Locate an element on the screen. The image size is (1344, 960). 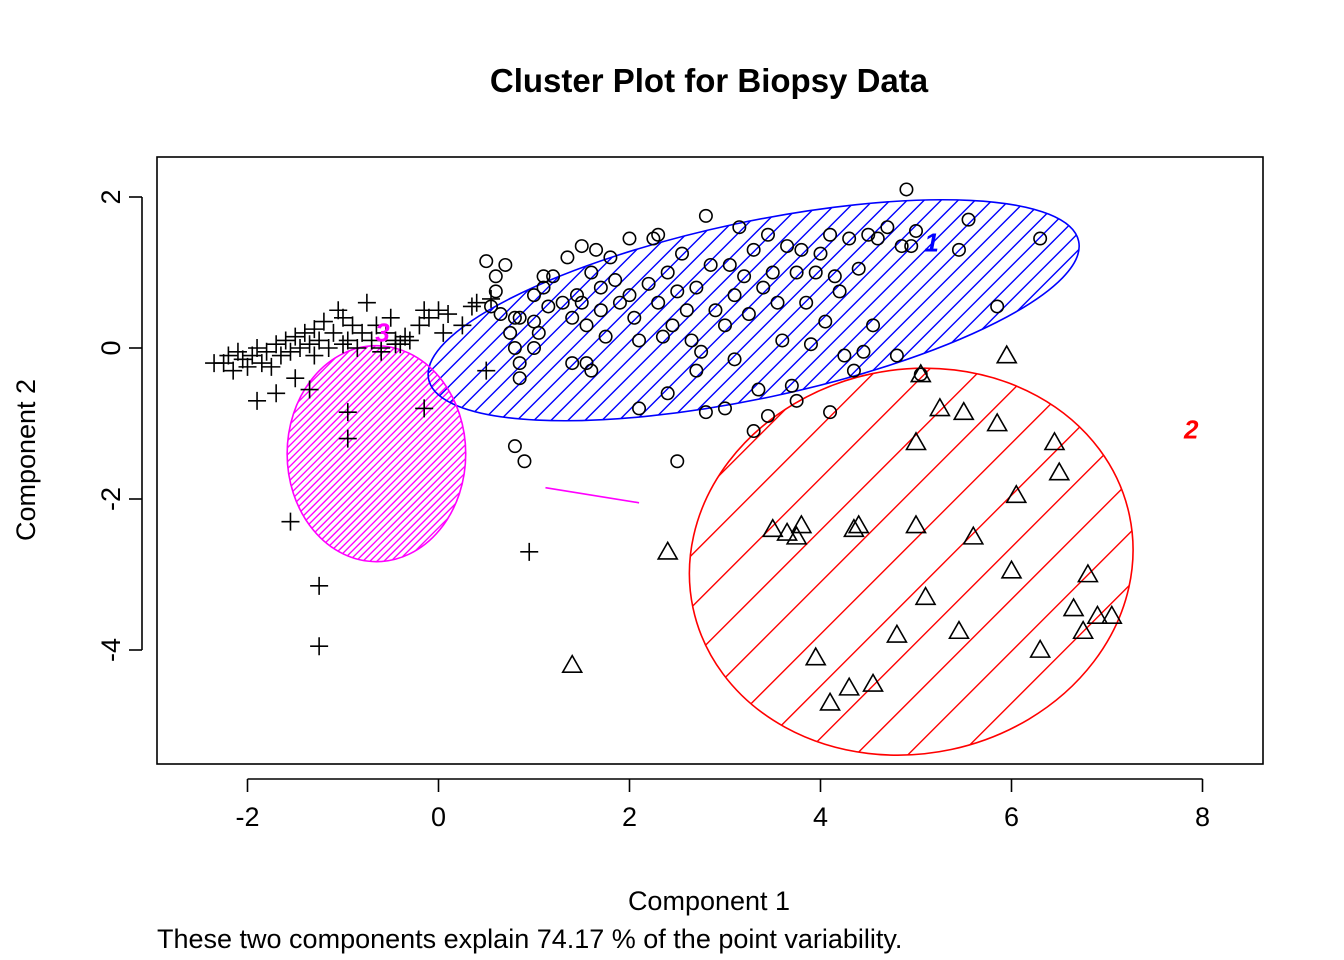
cluster-connecting-line is located at coordinates (592, 495).